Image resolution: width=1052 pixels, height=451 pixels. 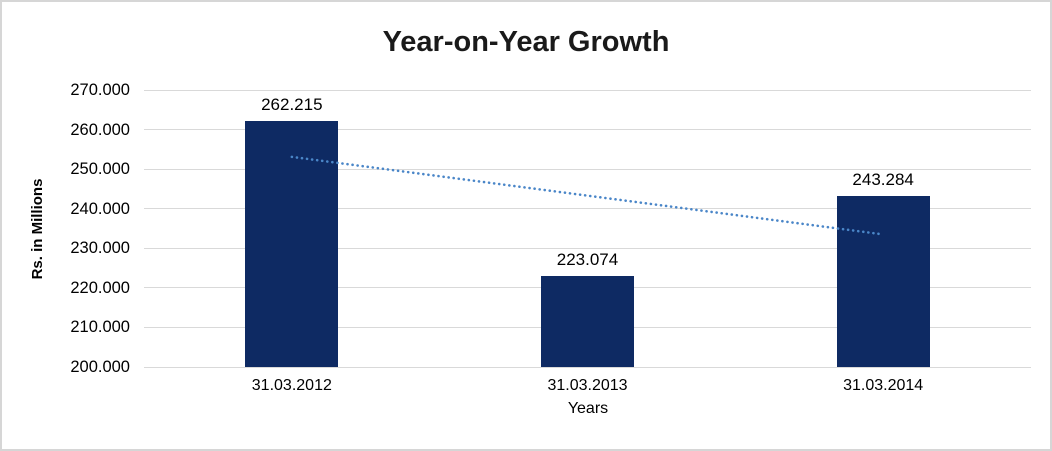 I want to click on x-axis-title: Years, so click(x=588, y=408).